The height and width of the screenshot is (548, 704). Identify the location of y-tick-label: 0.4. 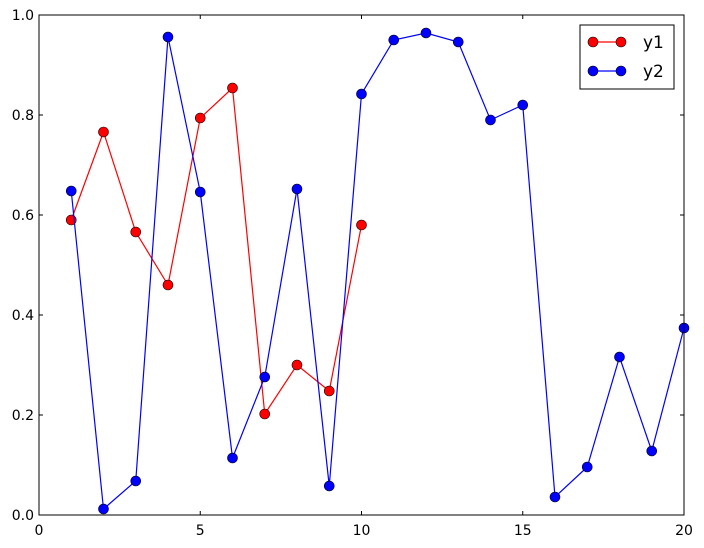
(23, 316).